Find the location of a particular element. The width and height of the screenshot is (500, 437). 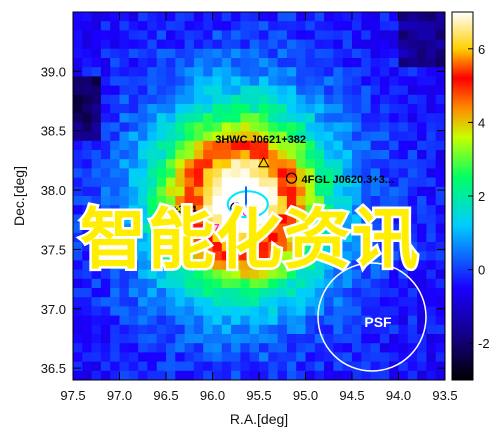

colorbar-tick-label: 0 is located at coordinates (481, 270).